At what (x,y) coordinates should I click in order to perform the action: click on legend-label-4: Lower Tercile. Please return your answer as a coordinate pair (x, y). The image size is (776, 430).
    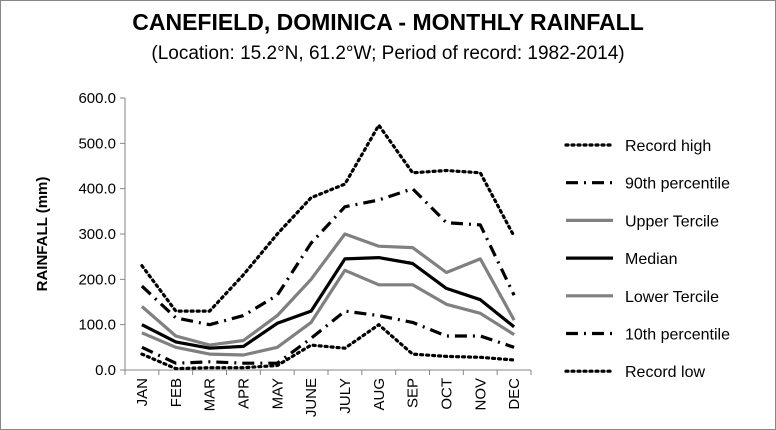
    Looking at the image, I should click on (672, 297).